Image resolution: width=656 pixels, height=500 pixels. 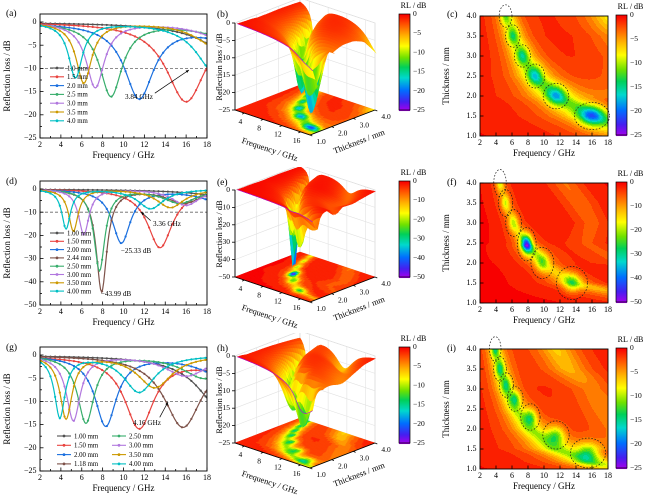 I want to click on panel-h-surface-plot, so click(x=330, y=416).